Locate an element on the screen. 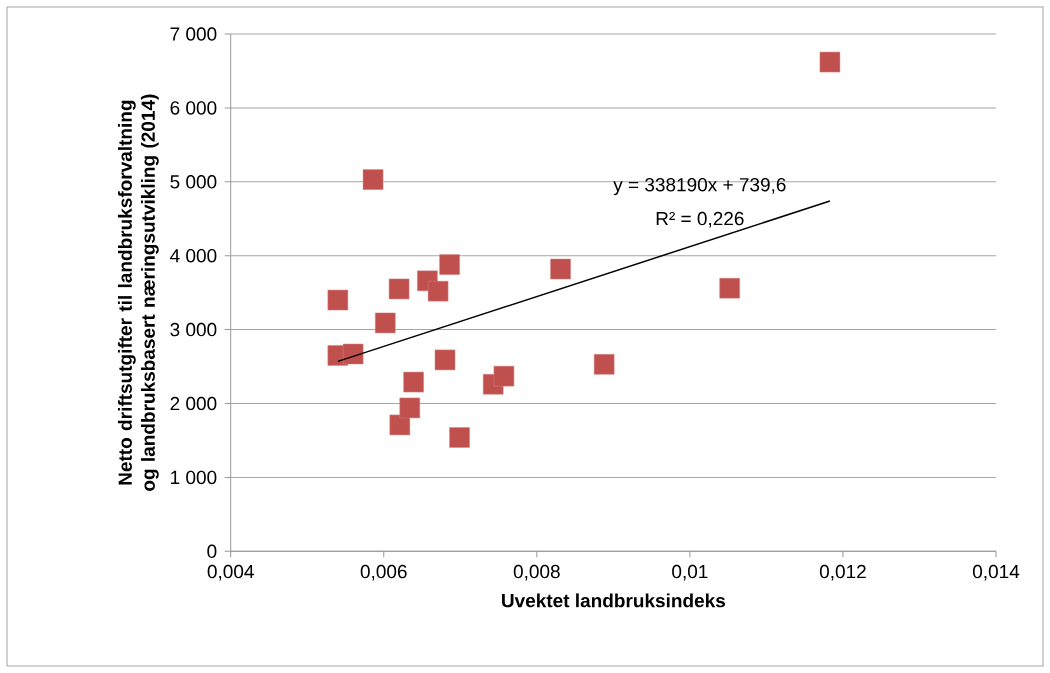  y-tick-label: 6 000 is located at coordinates (193, 108).